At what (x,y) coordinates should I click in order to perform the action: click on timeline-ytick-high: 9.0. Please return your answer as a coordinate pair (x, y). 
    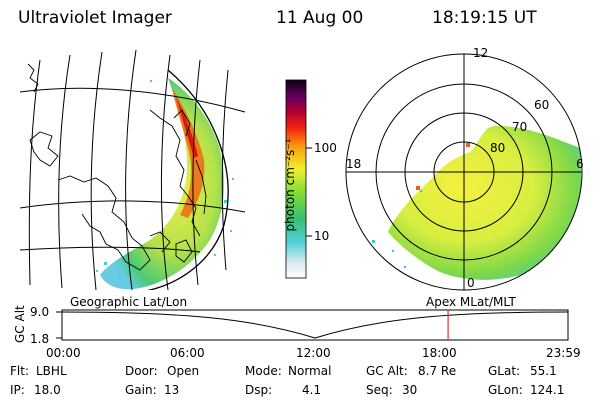
    Looking at the image, I should click on (40, 312).